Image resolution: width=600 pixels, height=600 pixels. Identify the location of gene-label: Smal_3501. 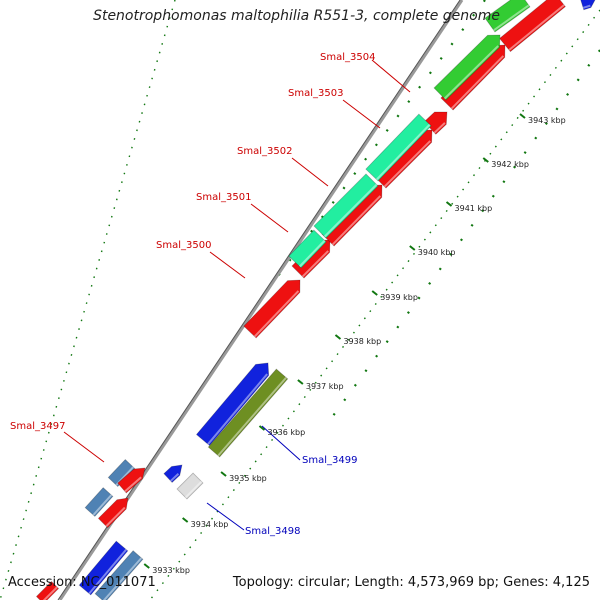
(223, 197).